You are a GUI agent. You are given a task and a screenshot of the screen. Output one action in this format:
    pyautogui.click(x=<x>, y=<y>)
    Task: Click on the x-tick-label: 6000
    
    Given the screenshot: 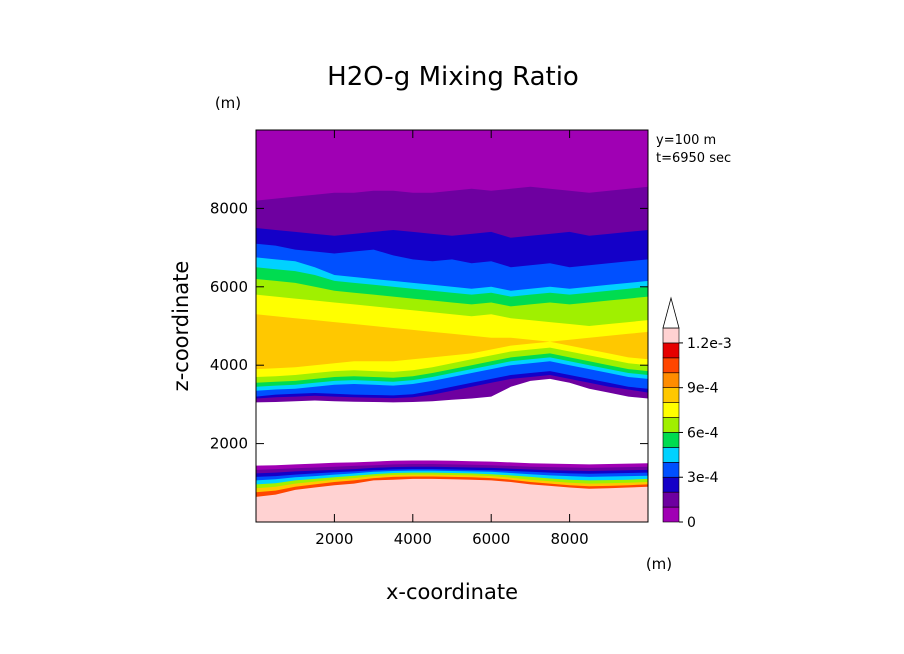 What is the action you would take?
    pyautogui.click(x=491, y=539)
    